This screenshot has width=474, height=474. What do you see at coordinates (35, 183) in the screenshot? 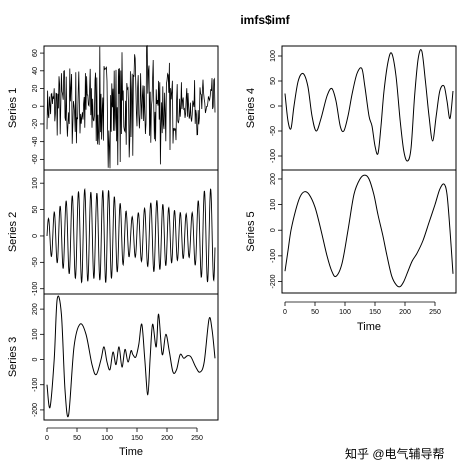
I see `series-2-ytick-label: 100` at bounding box center [35, 183].